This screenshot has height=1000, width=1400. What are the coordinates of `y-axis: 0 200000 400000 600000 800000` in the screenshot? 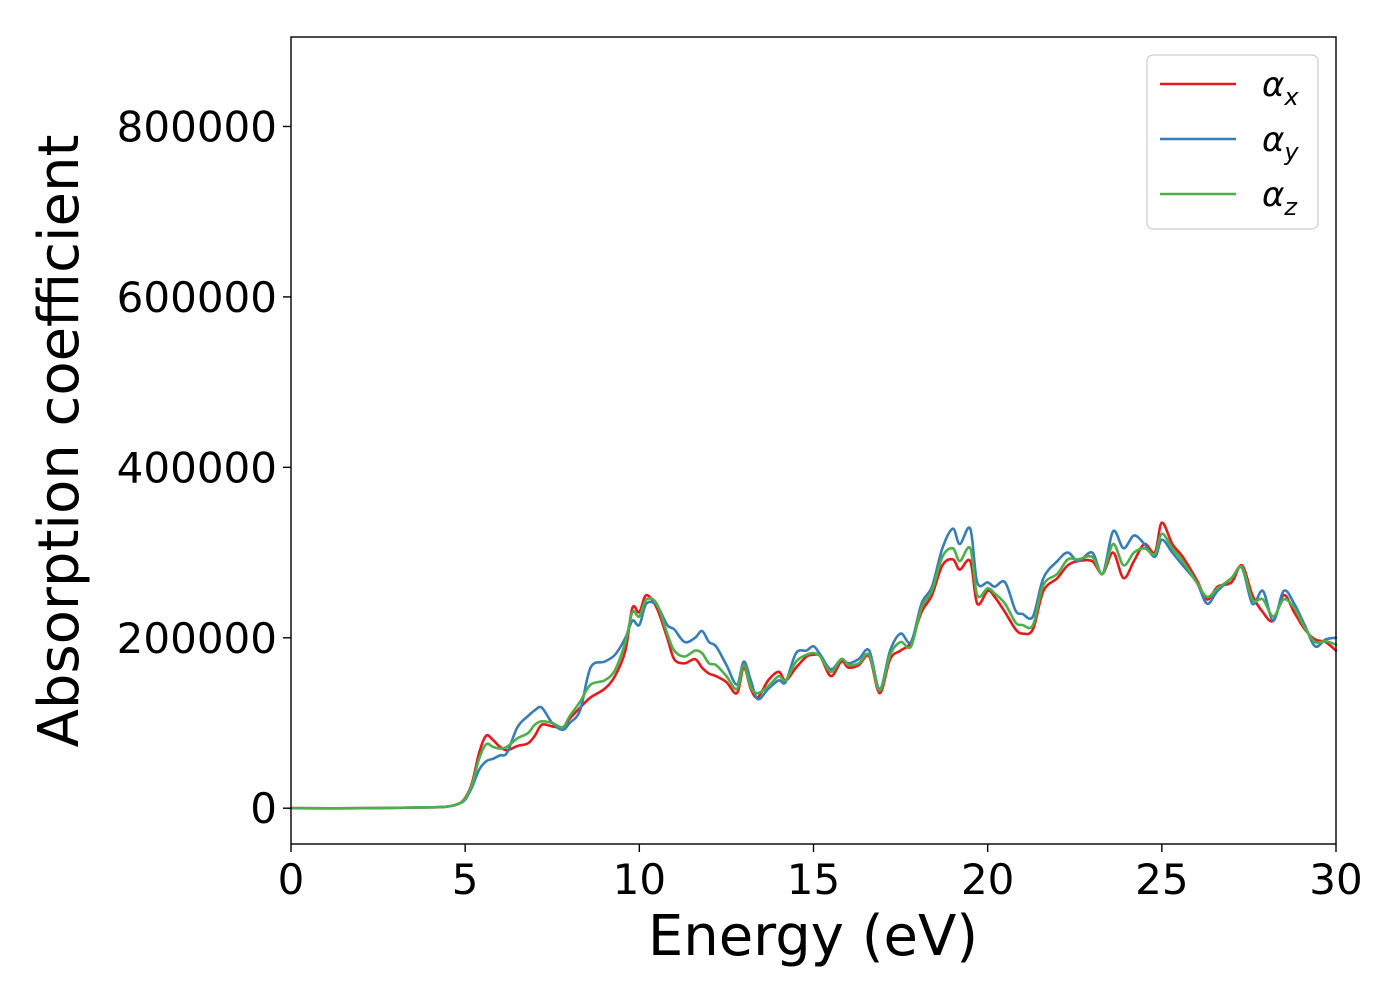 It's located at (204, 467).